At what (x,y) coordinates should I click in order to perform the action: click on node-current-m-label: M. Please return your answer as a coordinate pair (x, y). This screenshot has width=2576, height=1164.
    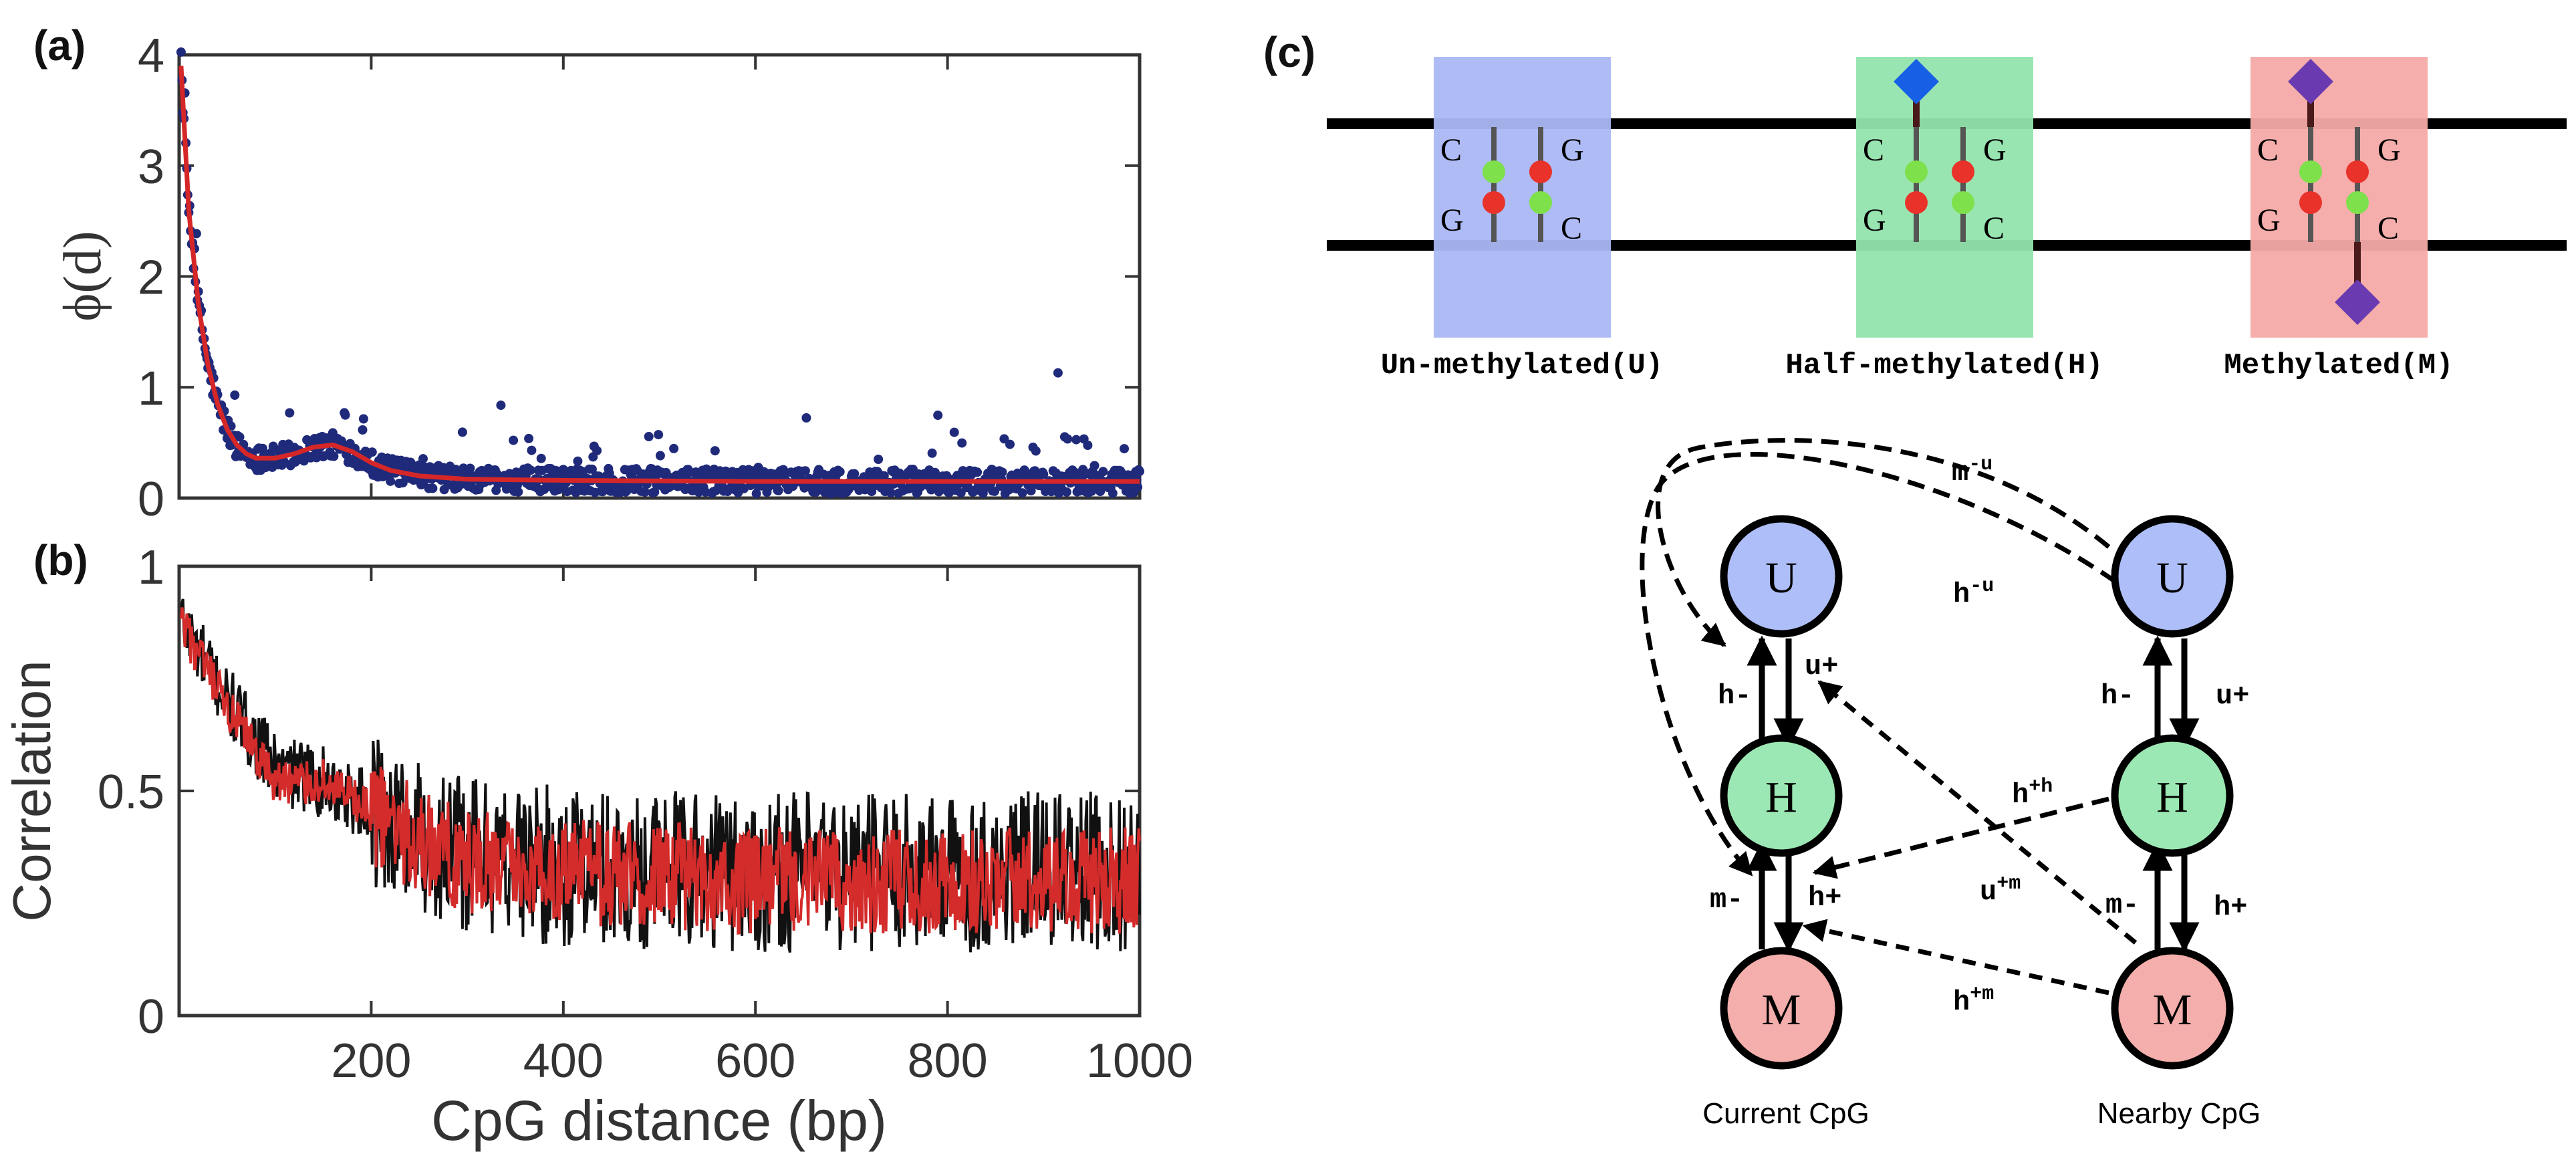
    Looking at the image, I should click on (1782, 1009).